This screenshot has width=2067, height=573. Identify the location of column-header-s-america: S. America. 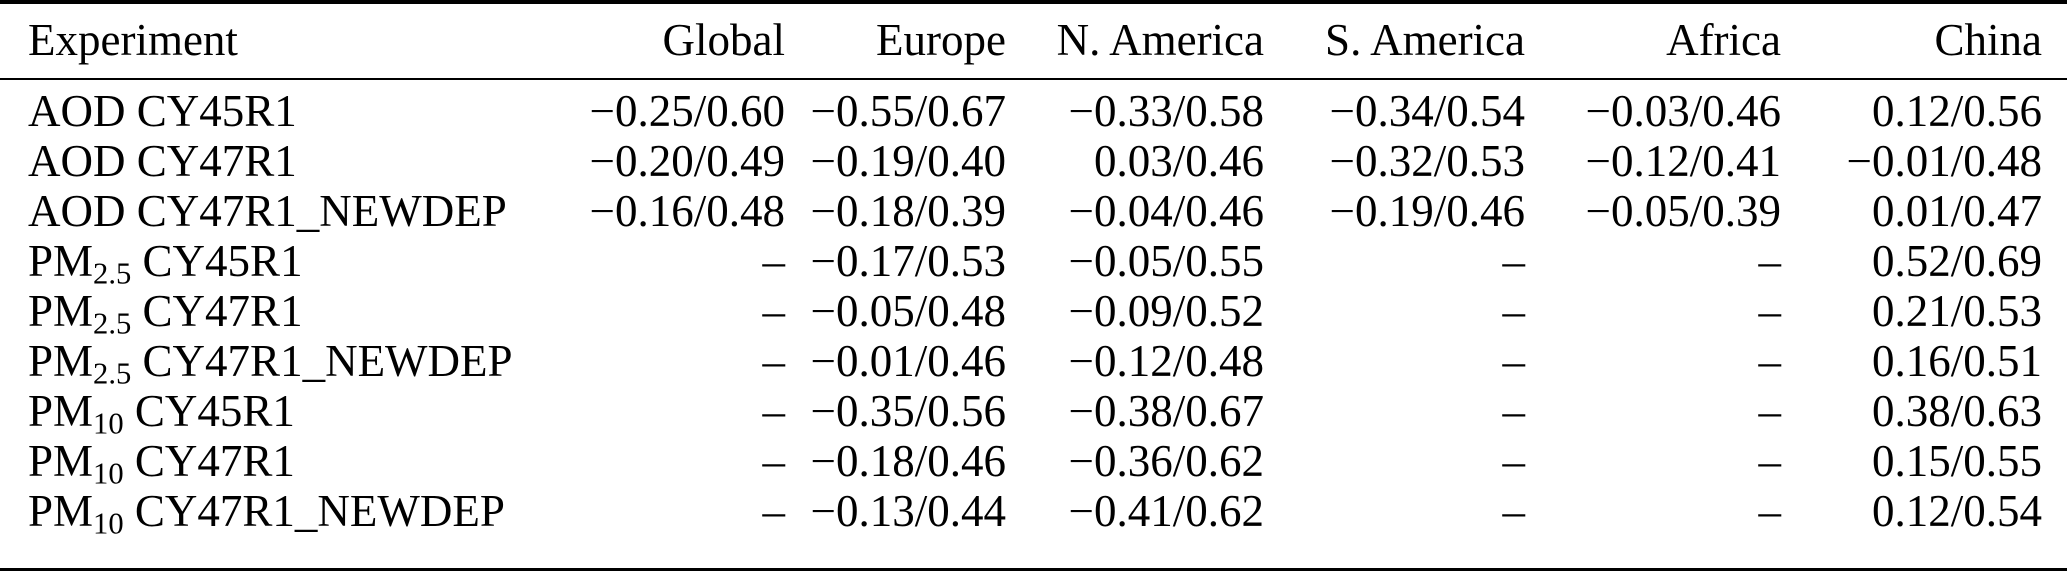
(1399, 41).